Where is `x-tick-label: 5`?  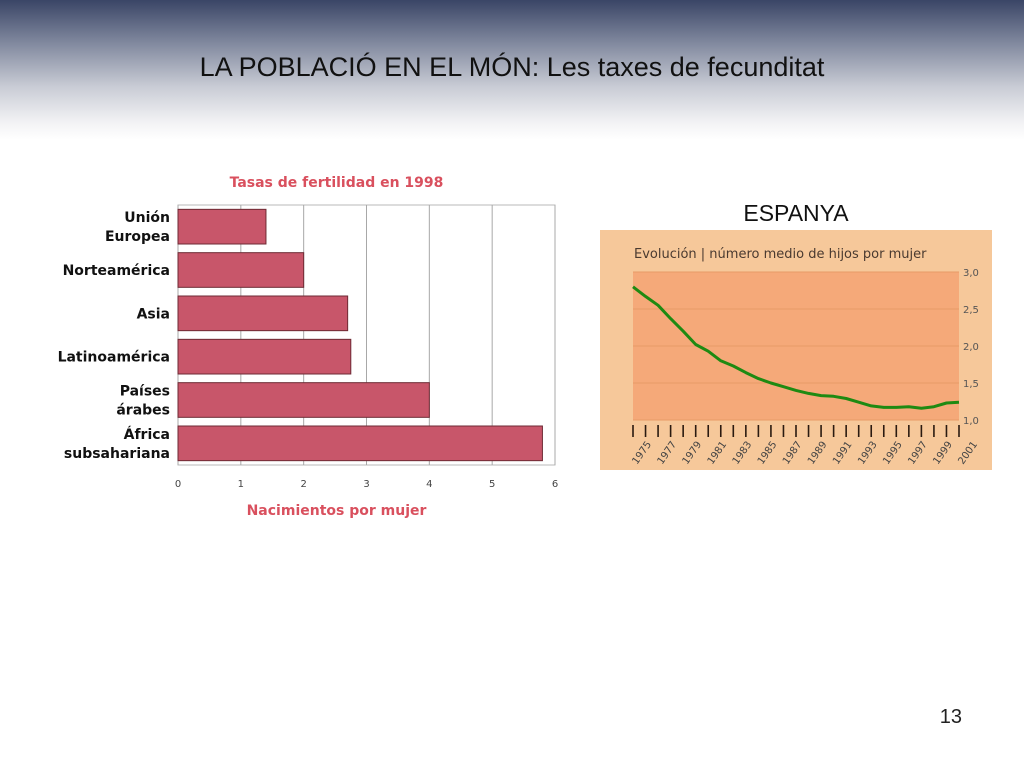 x-tick-label: 5 is located at coordinates (492, 484).